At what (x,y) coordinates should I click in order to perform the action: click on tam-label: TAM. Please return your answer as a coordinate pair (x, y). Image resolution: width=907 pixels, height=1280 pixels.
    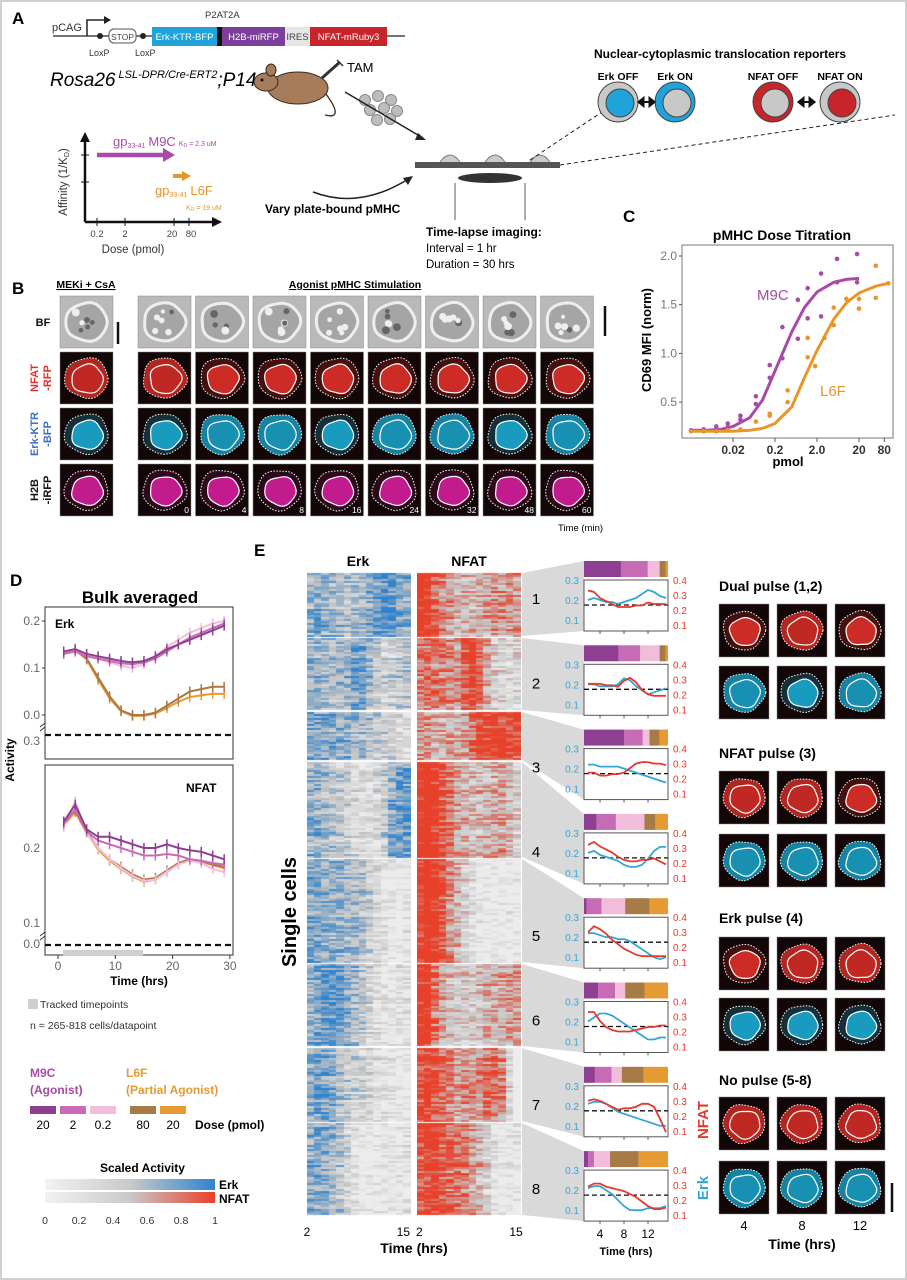
    Looking at the image, I should click on (360, 67).